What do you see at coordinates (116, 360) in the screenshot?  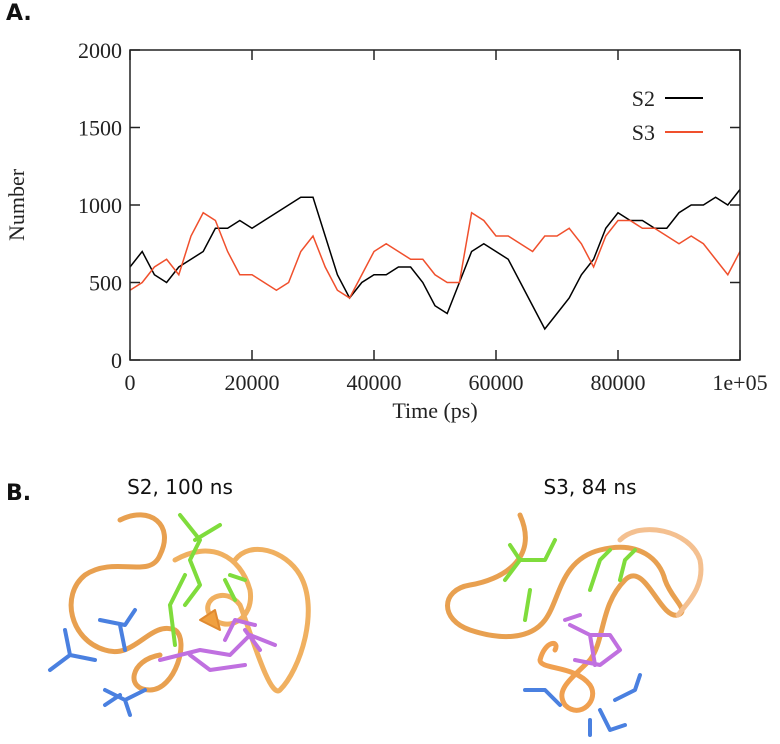 I see `y-tick-label: 0` at bounding box center [116, 360].